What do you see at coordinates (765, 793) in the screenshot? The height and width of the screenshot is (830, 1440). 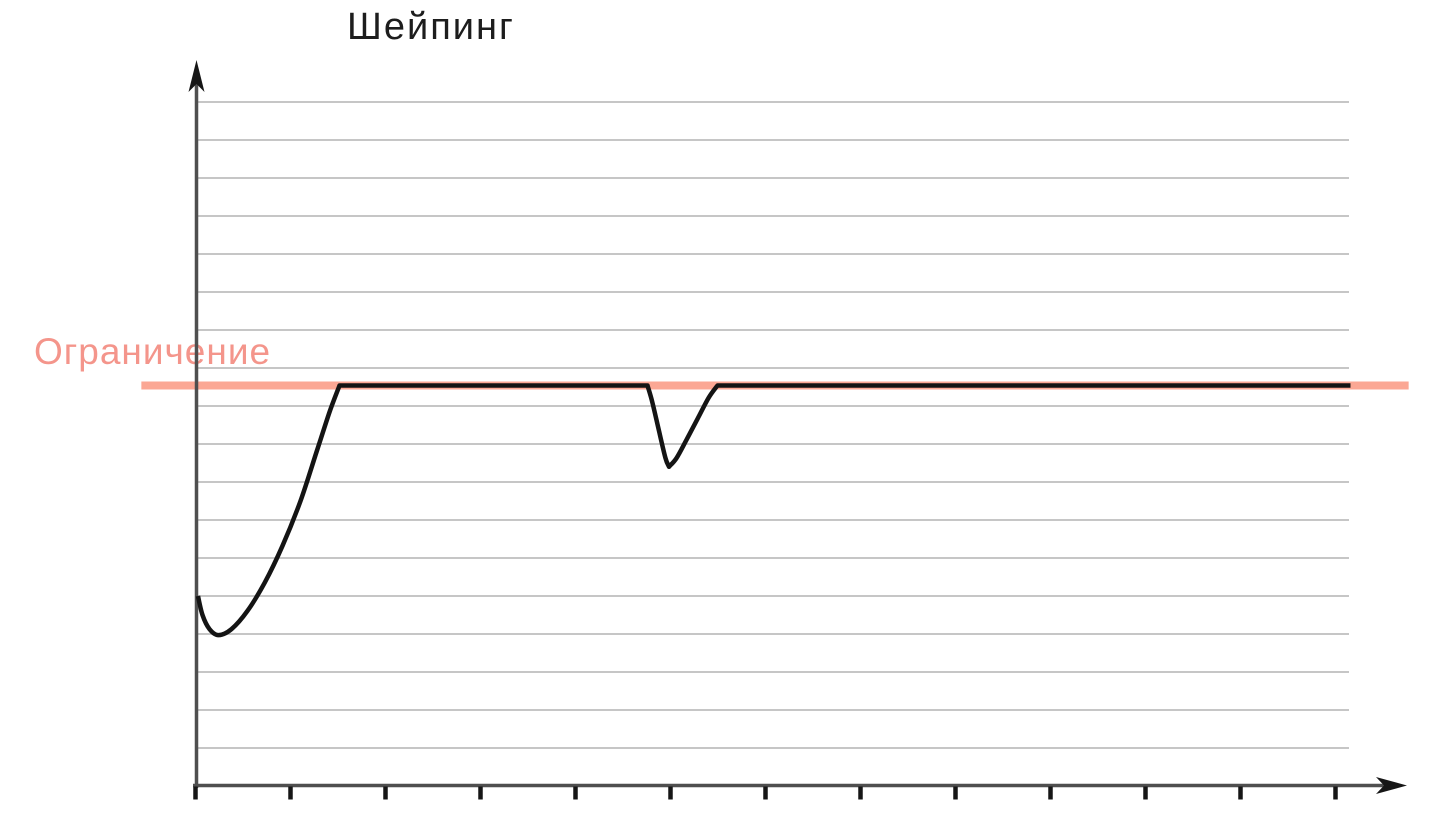 I see `x-axis-ticks-group` at bounding box center [765, 793].